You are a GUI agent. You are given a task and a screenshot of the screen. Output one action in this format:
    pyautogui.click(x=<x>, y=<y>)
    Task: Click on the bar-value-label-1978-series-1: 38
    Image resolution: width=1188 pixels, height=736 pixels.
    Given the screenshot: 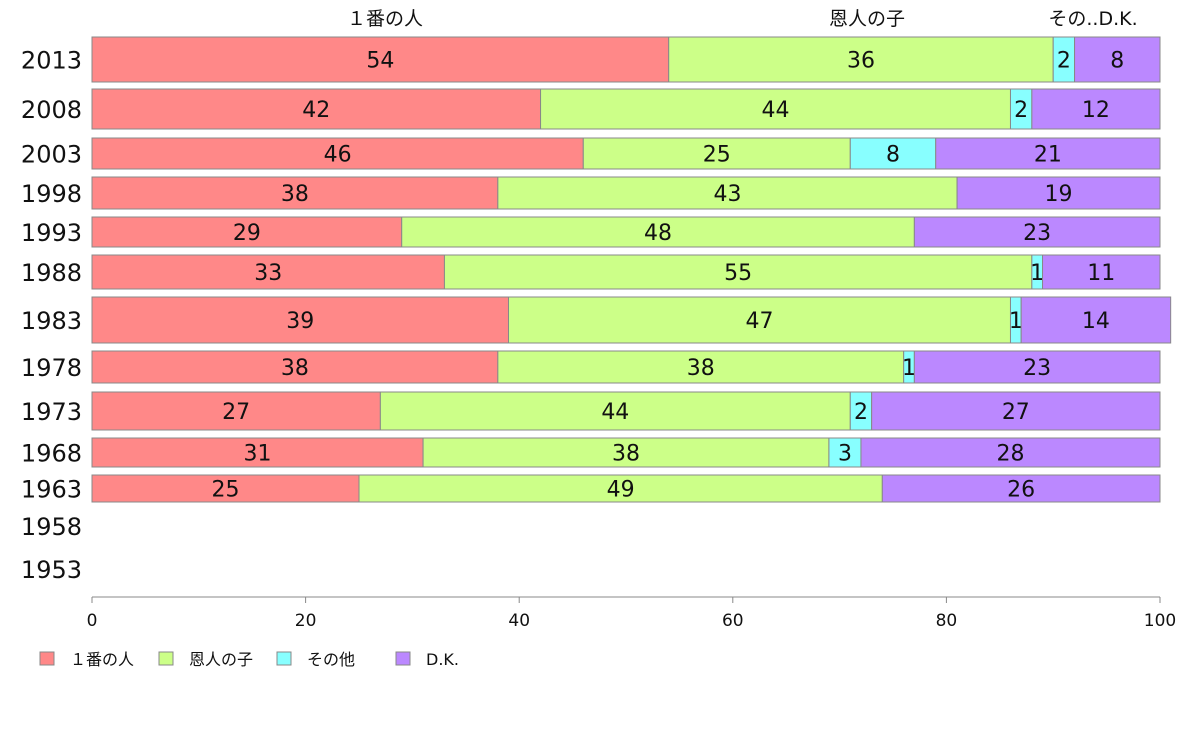 What is the action you would take?
    pyautogui.click(x=701, y=368)
    